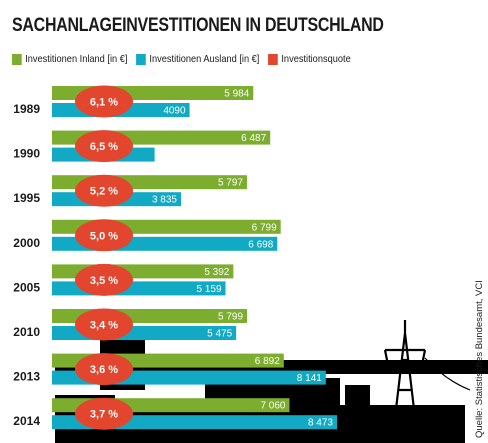 The image size is (488, 443). What do you see at coordinates (76, 59) in the screenshot?
I see `legend-label-inland: Investitionen Inland [in €]` at bounding box center [76, 59].